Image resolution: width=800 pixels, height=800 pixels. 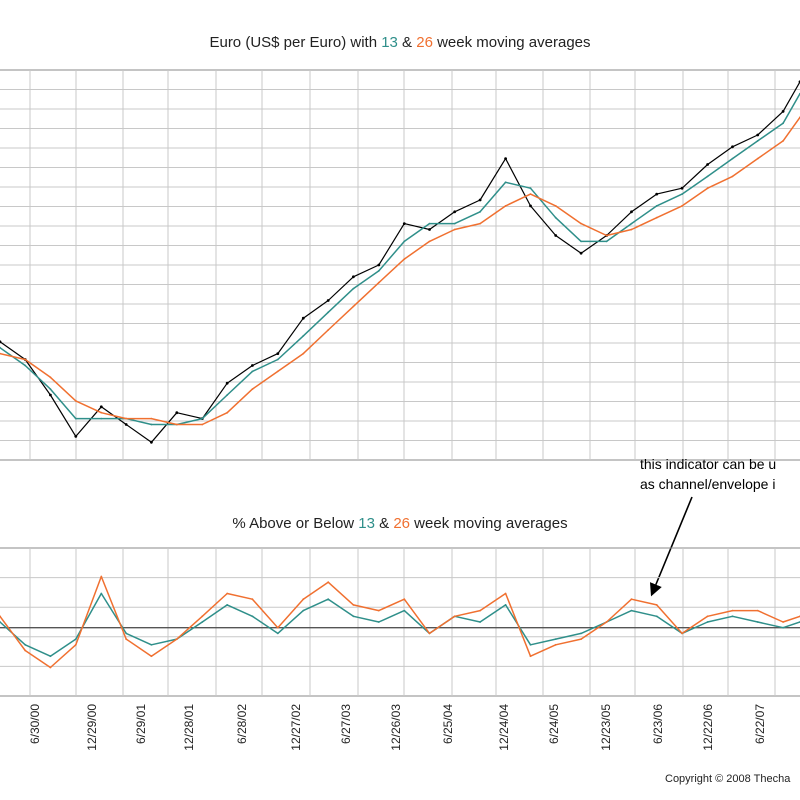 I want to click on copyright-text: Copyright © 2008 Thecha, so click(x=728, y=779).